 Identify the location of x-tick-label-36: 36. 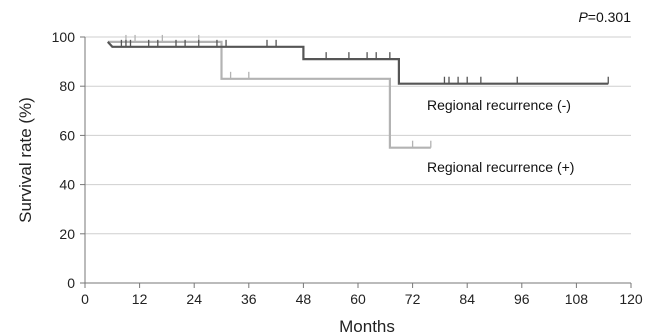
(249, 299).